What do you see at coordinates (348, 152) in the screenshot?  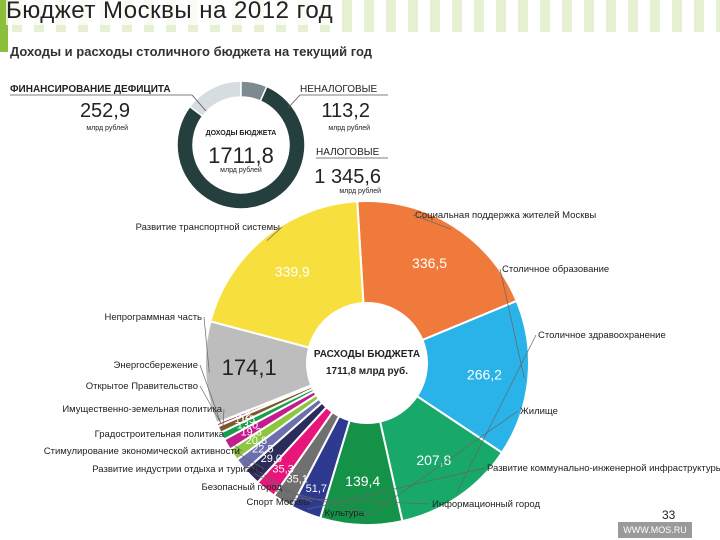 I see `income-tax-name: НАЛОГОВЫЕ` at bounding box center [348, 152].